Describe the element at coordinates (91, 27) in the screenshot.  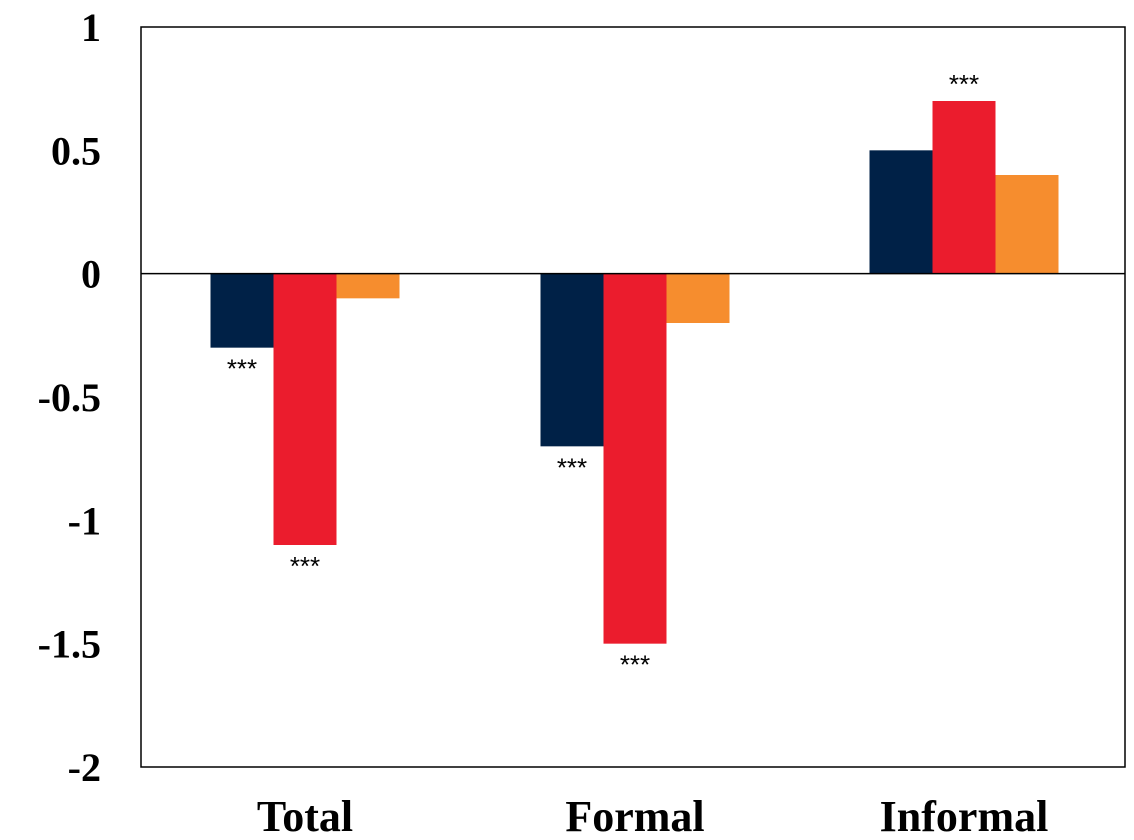
I see `y-tick-label: 1` at that location.